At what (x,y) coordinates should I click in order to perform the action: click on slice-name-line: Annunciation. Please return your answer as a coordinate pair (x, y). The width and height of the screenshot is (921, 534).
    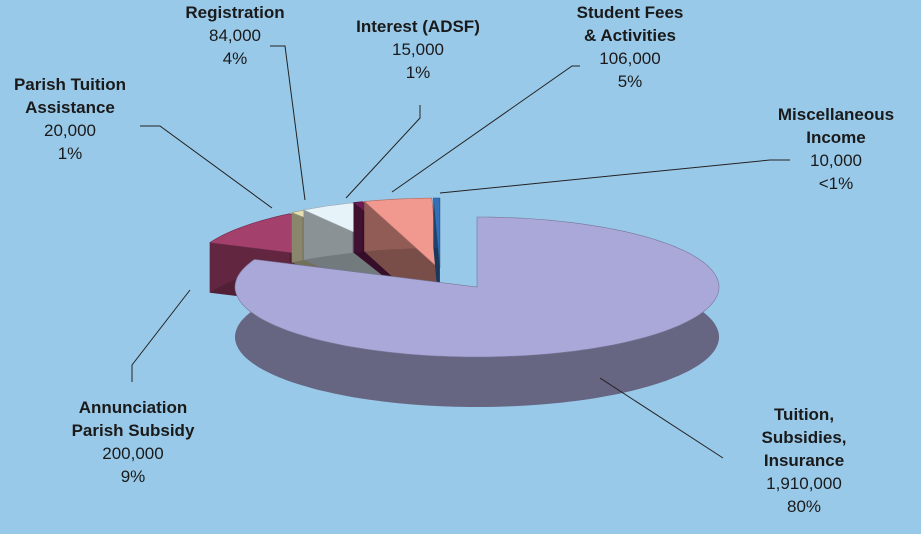
    Looking at the image, I should click on (133, 407).